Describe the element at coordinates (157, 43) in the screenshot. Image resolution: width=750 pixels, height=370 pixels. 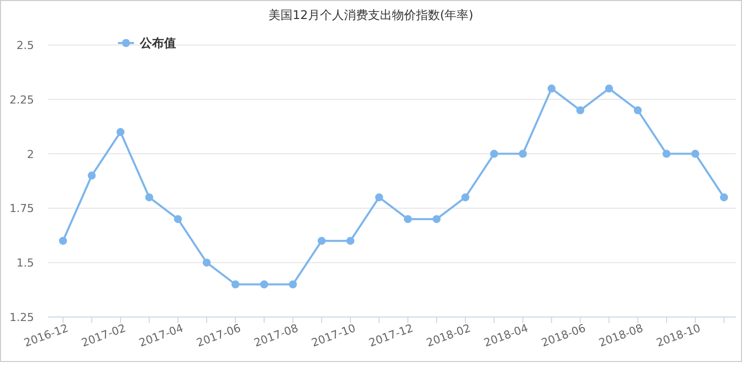
I see `legend-label: 公布值` at that location.